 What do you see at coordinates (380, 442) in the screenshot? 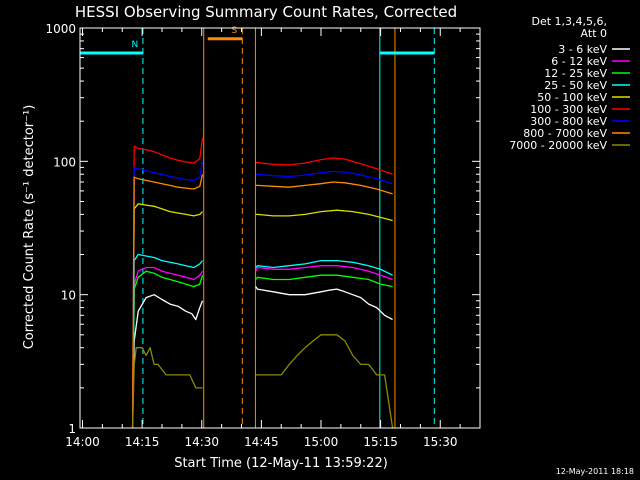
I see `x-tick-label-5: 15:15` at bounding box center [380, 442].